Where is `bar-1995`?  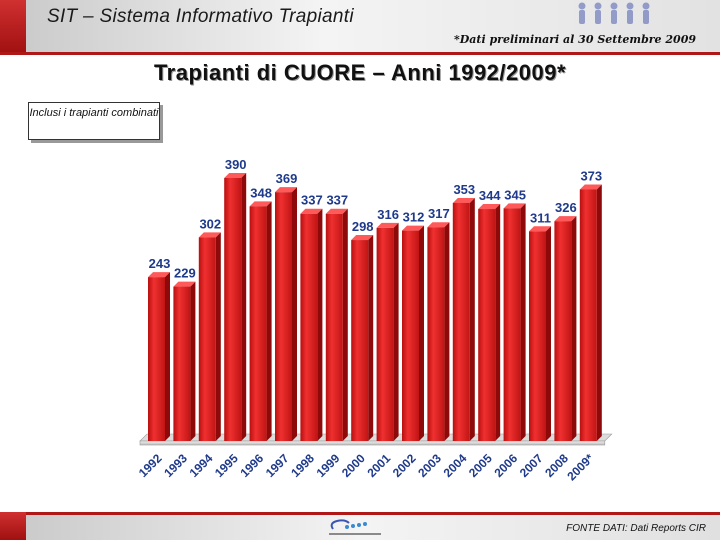
bar-1995 is located at coordinates (235, 307).